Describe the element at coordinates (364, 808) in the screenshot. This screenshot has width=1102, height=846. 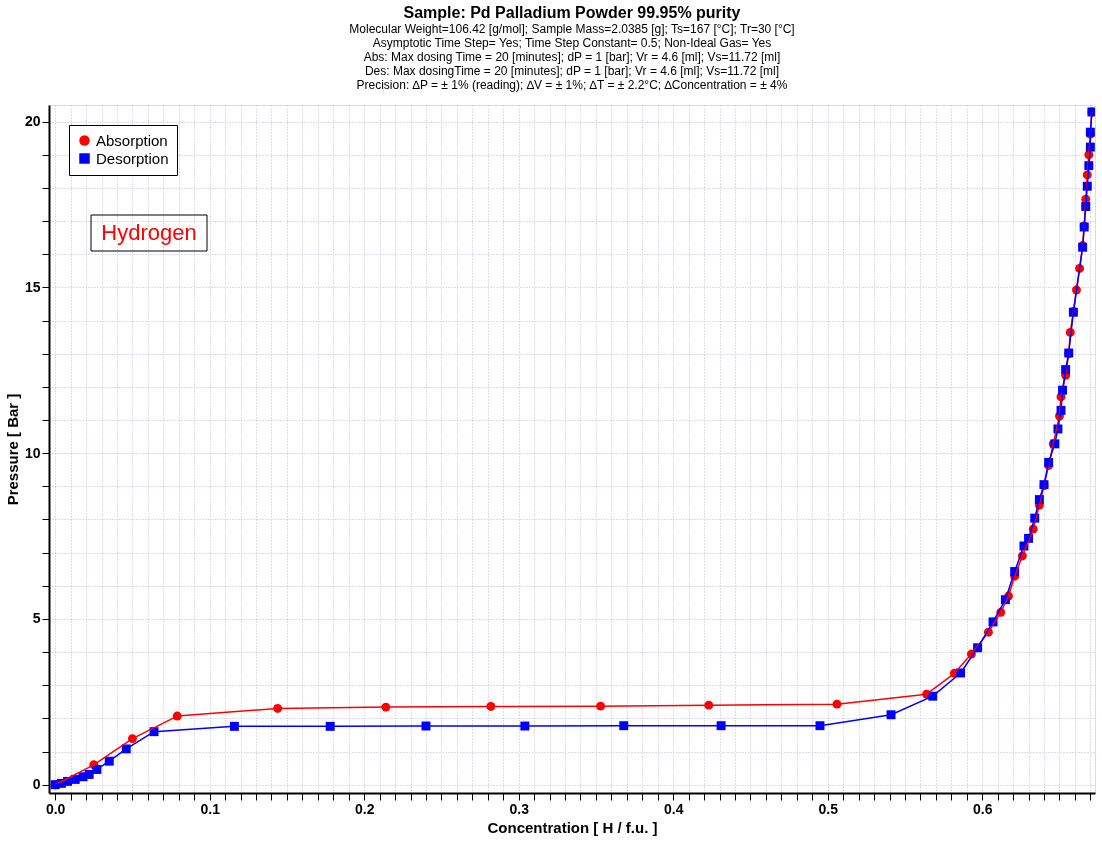
I see `x-tick-label: 0.2` at that location.